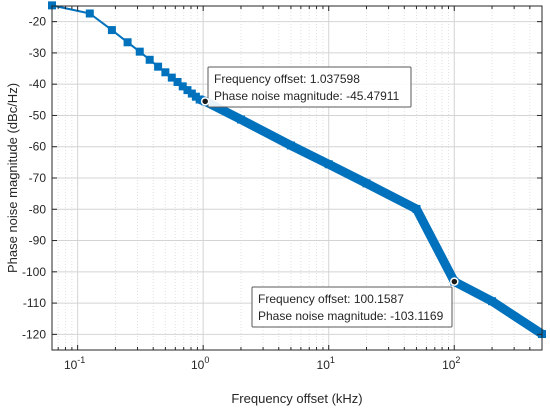  What do you see at coordinates (74, 363) in the screenshot?
I see `x-tick-label: 10⁻¹` at bounding box center [74, 363].